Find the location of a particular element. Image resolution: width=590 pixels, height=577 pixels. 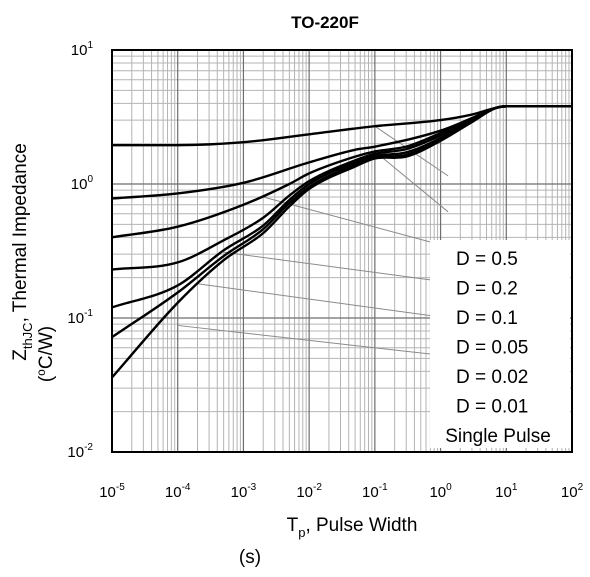

legend-entry: Single Pulse is located at coordinates (498, 436).